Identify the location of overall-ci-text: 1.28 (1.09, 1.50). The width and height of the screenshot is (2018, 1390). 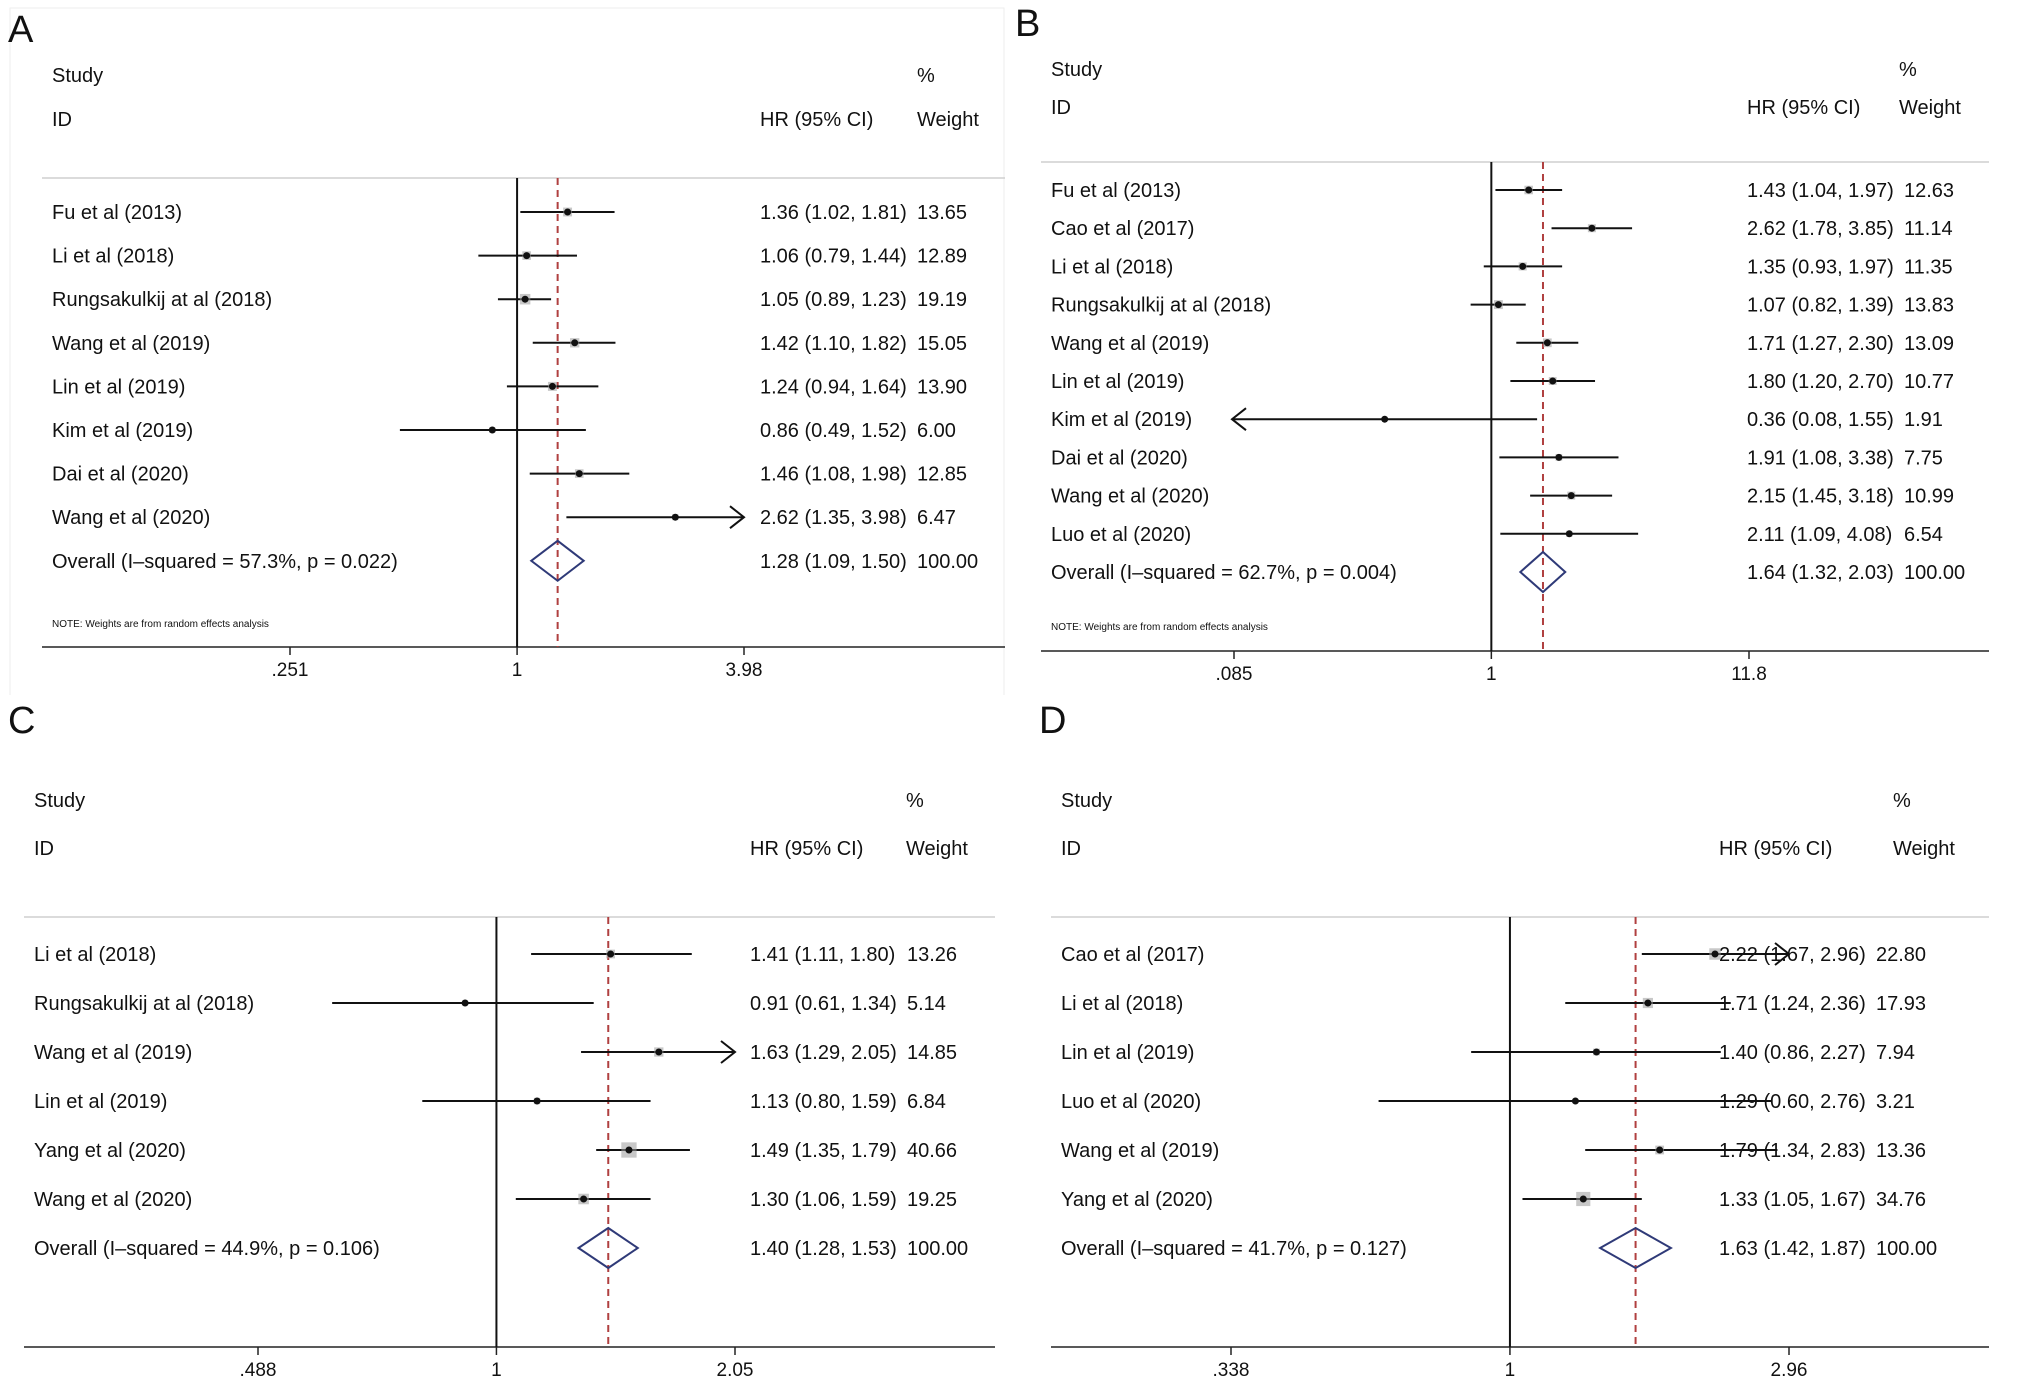
(833, 562).